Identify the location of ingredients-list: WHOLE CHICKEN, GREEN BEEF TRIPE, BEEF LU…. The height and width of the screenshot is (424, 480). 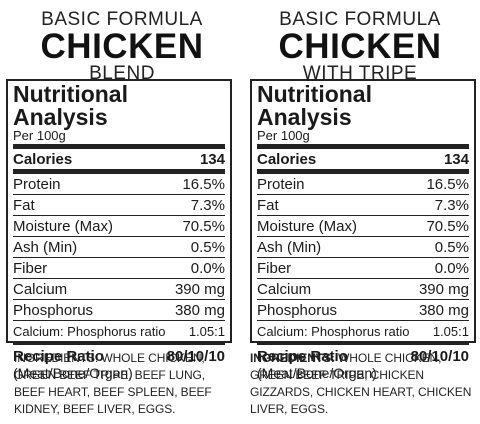
(113, 383).